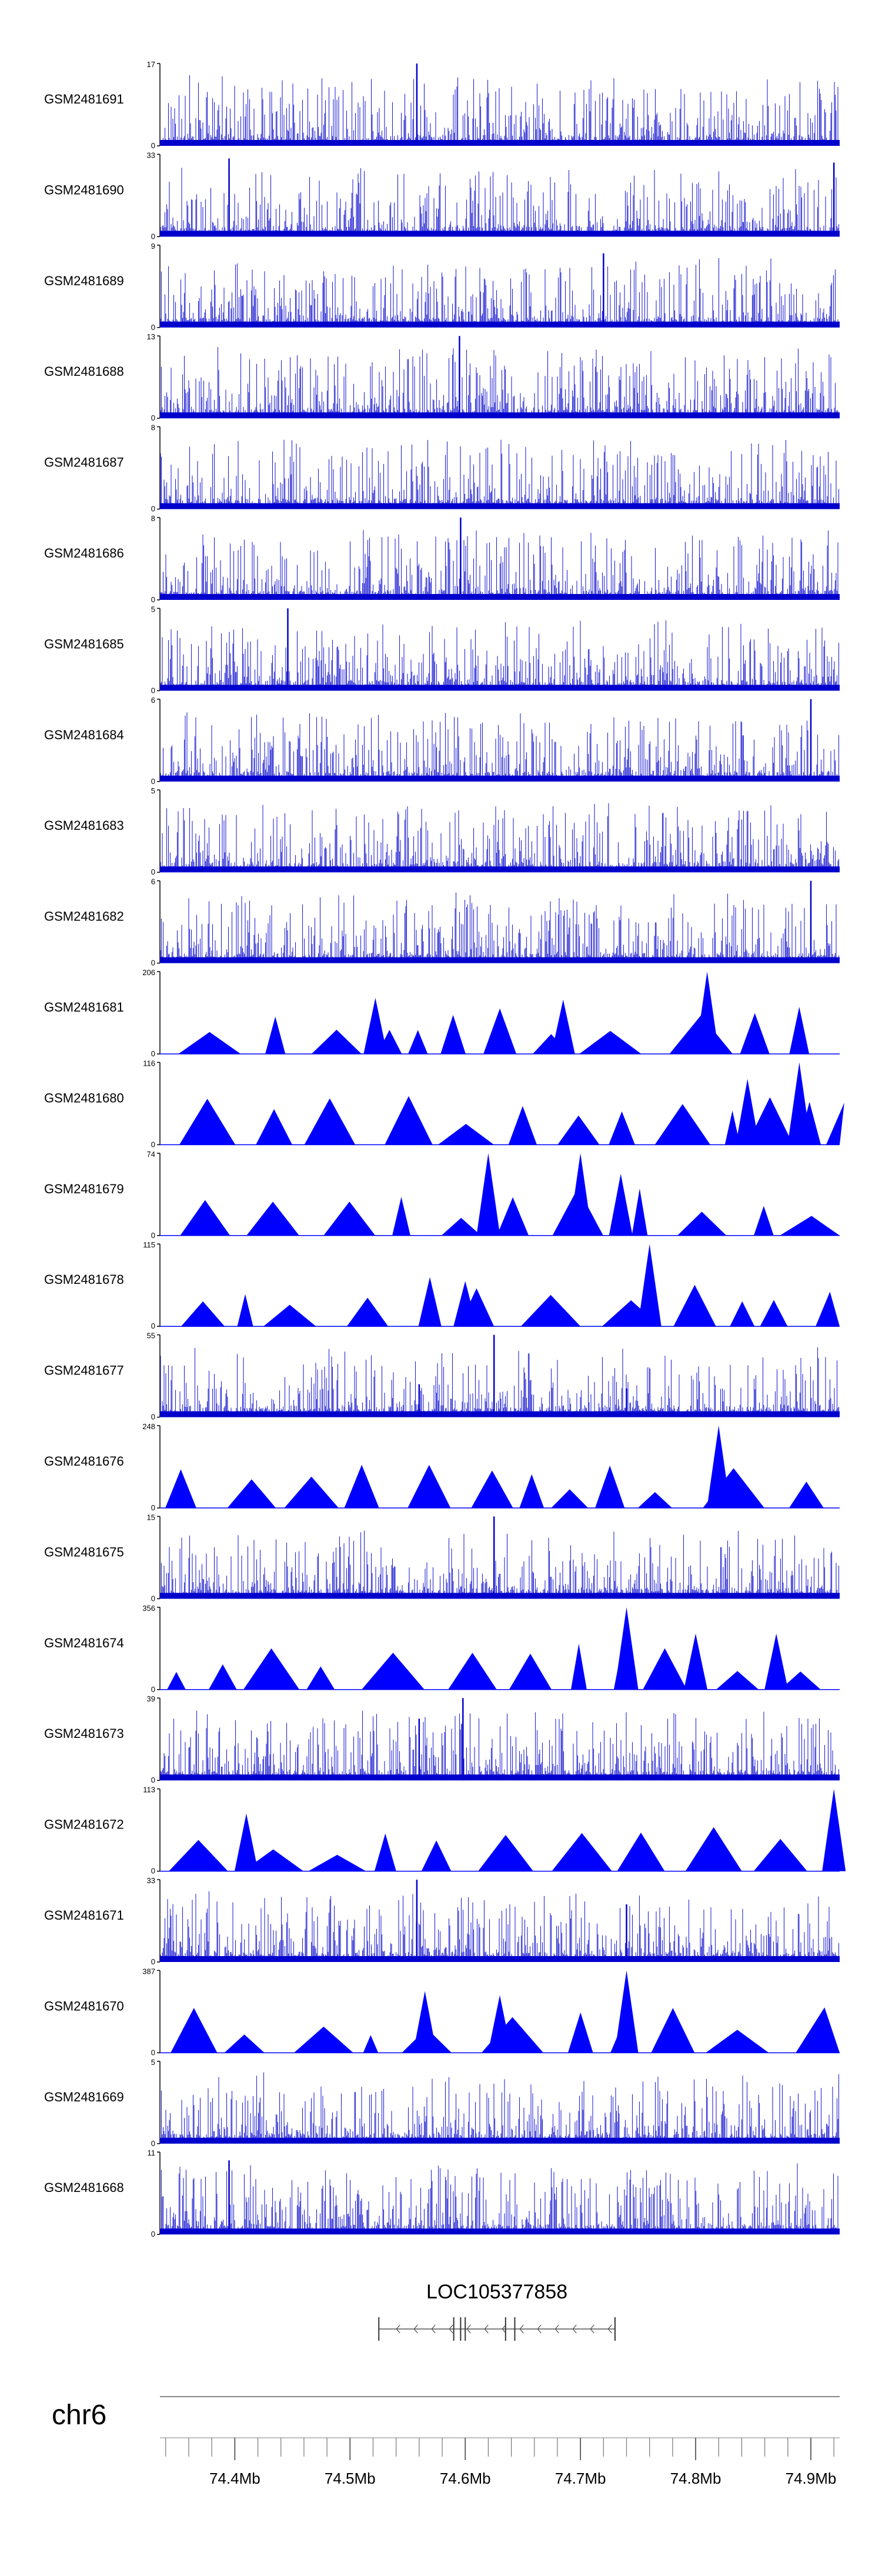 The image size is (882, 2576). I want to click on y-max-label: 55, so click(151, 1336).